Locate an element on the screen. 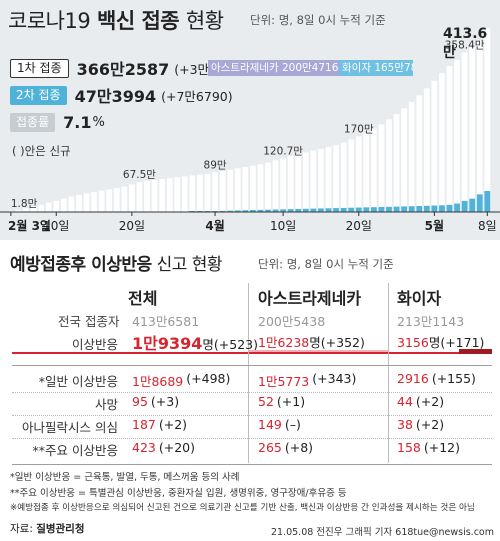 This screenshot has width=500, height=541. second-dose-value: 47만3994 is located at coordinates (115, 96).